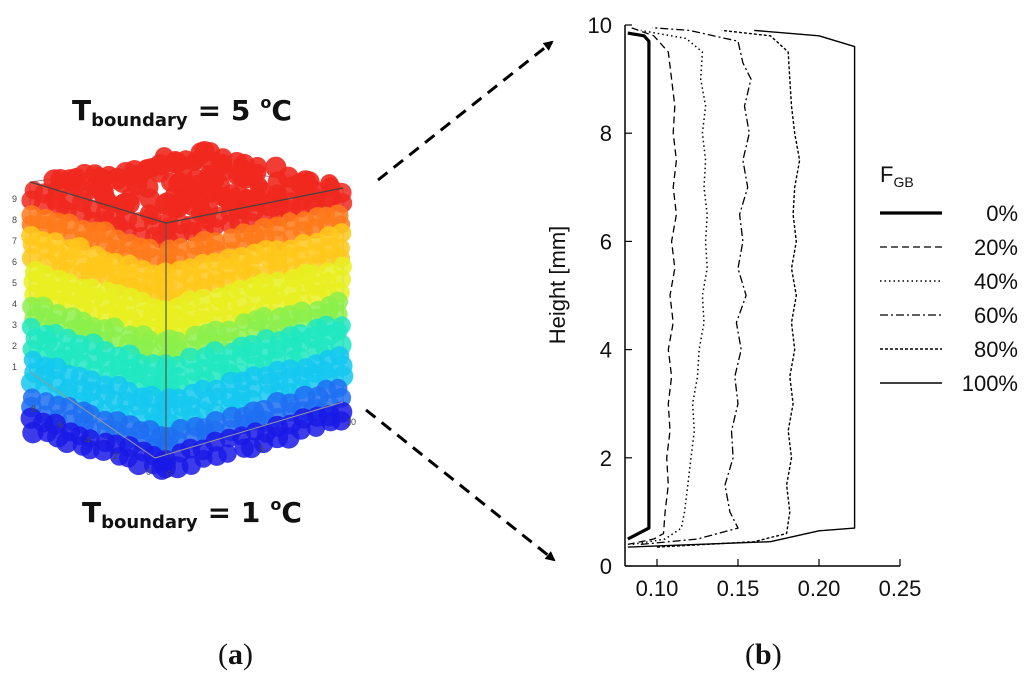  I want to click on z-tick: 4, so click(14, 304).